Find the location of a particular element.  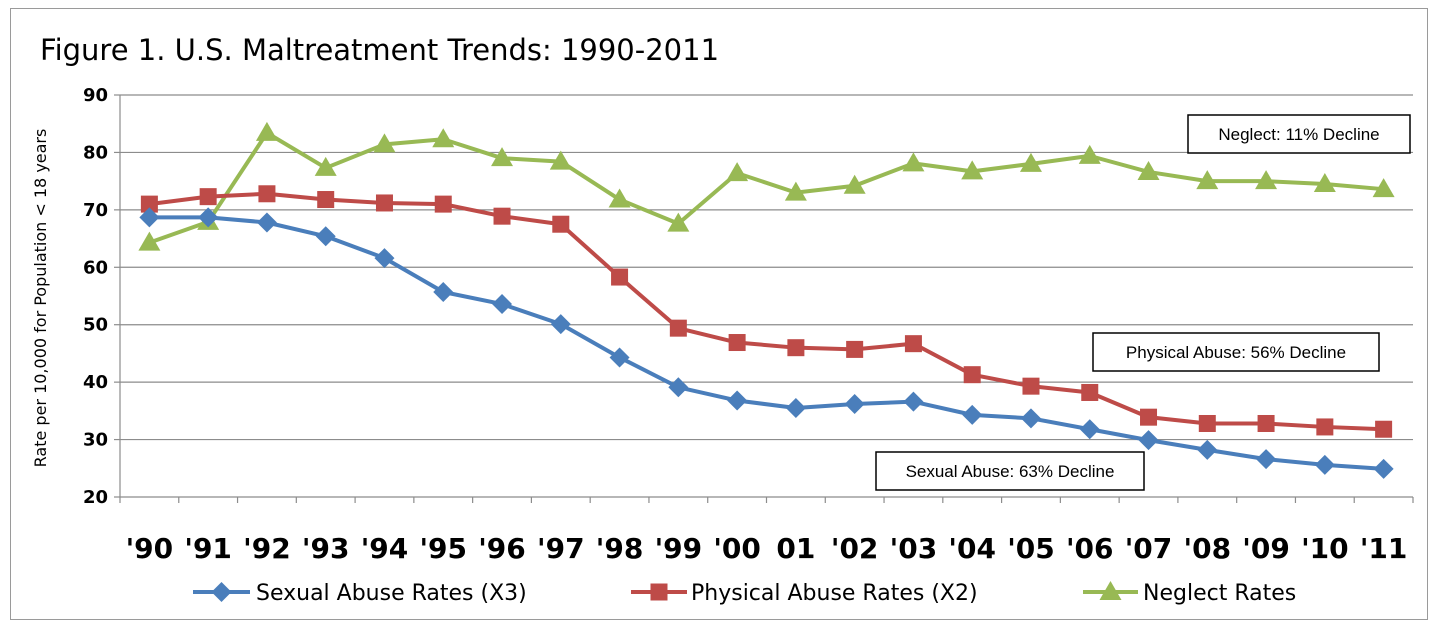

y-tick-label: 20 is located at coordinates (95, 497).